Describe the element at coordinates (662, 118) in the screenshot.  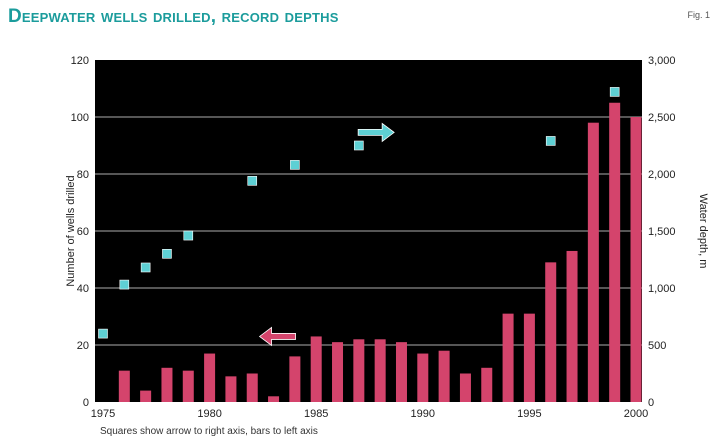
I see `y2-tick-label: 2,500` at that location.